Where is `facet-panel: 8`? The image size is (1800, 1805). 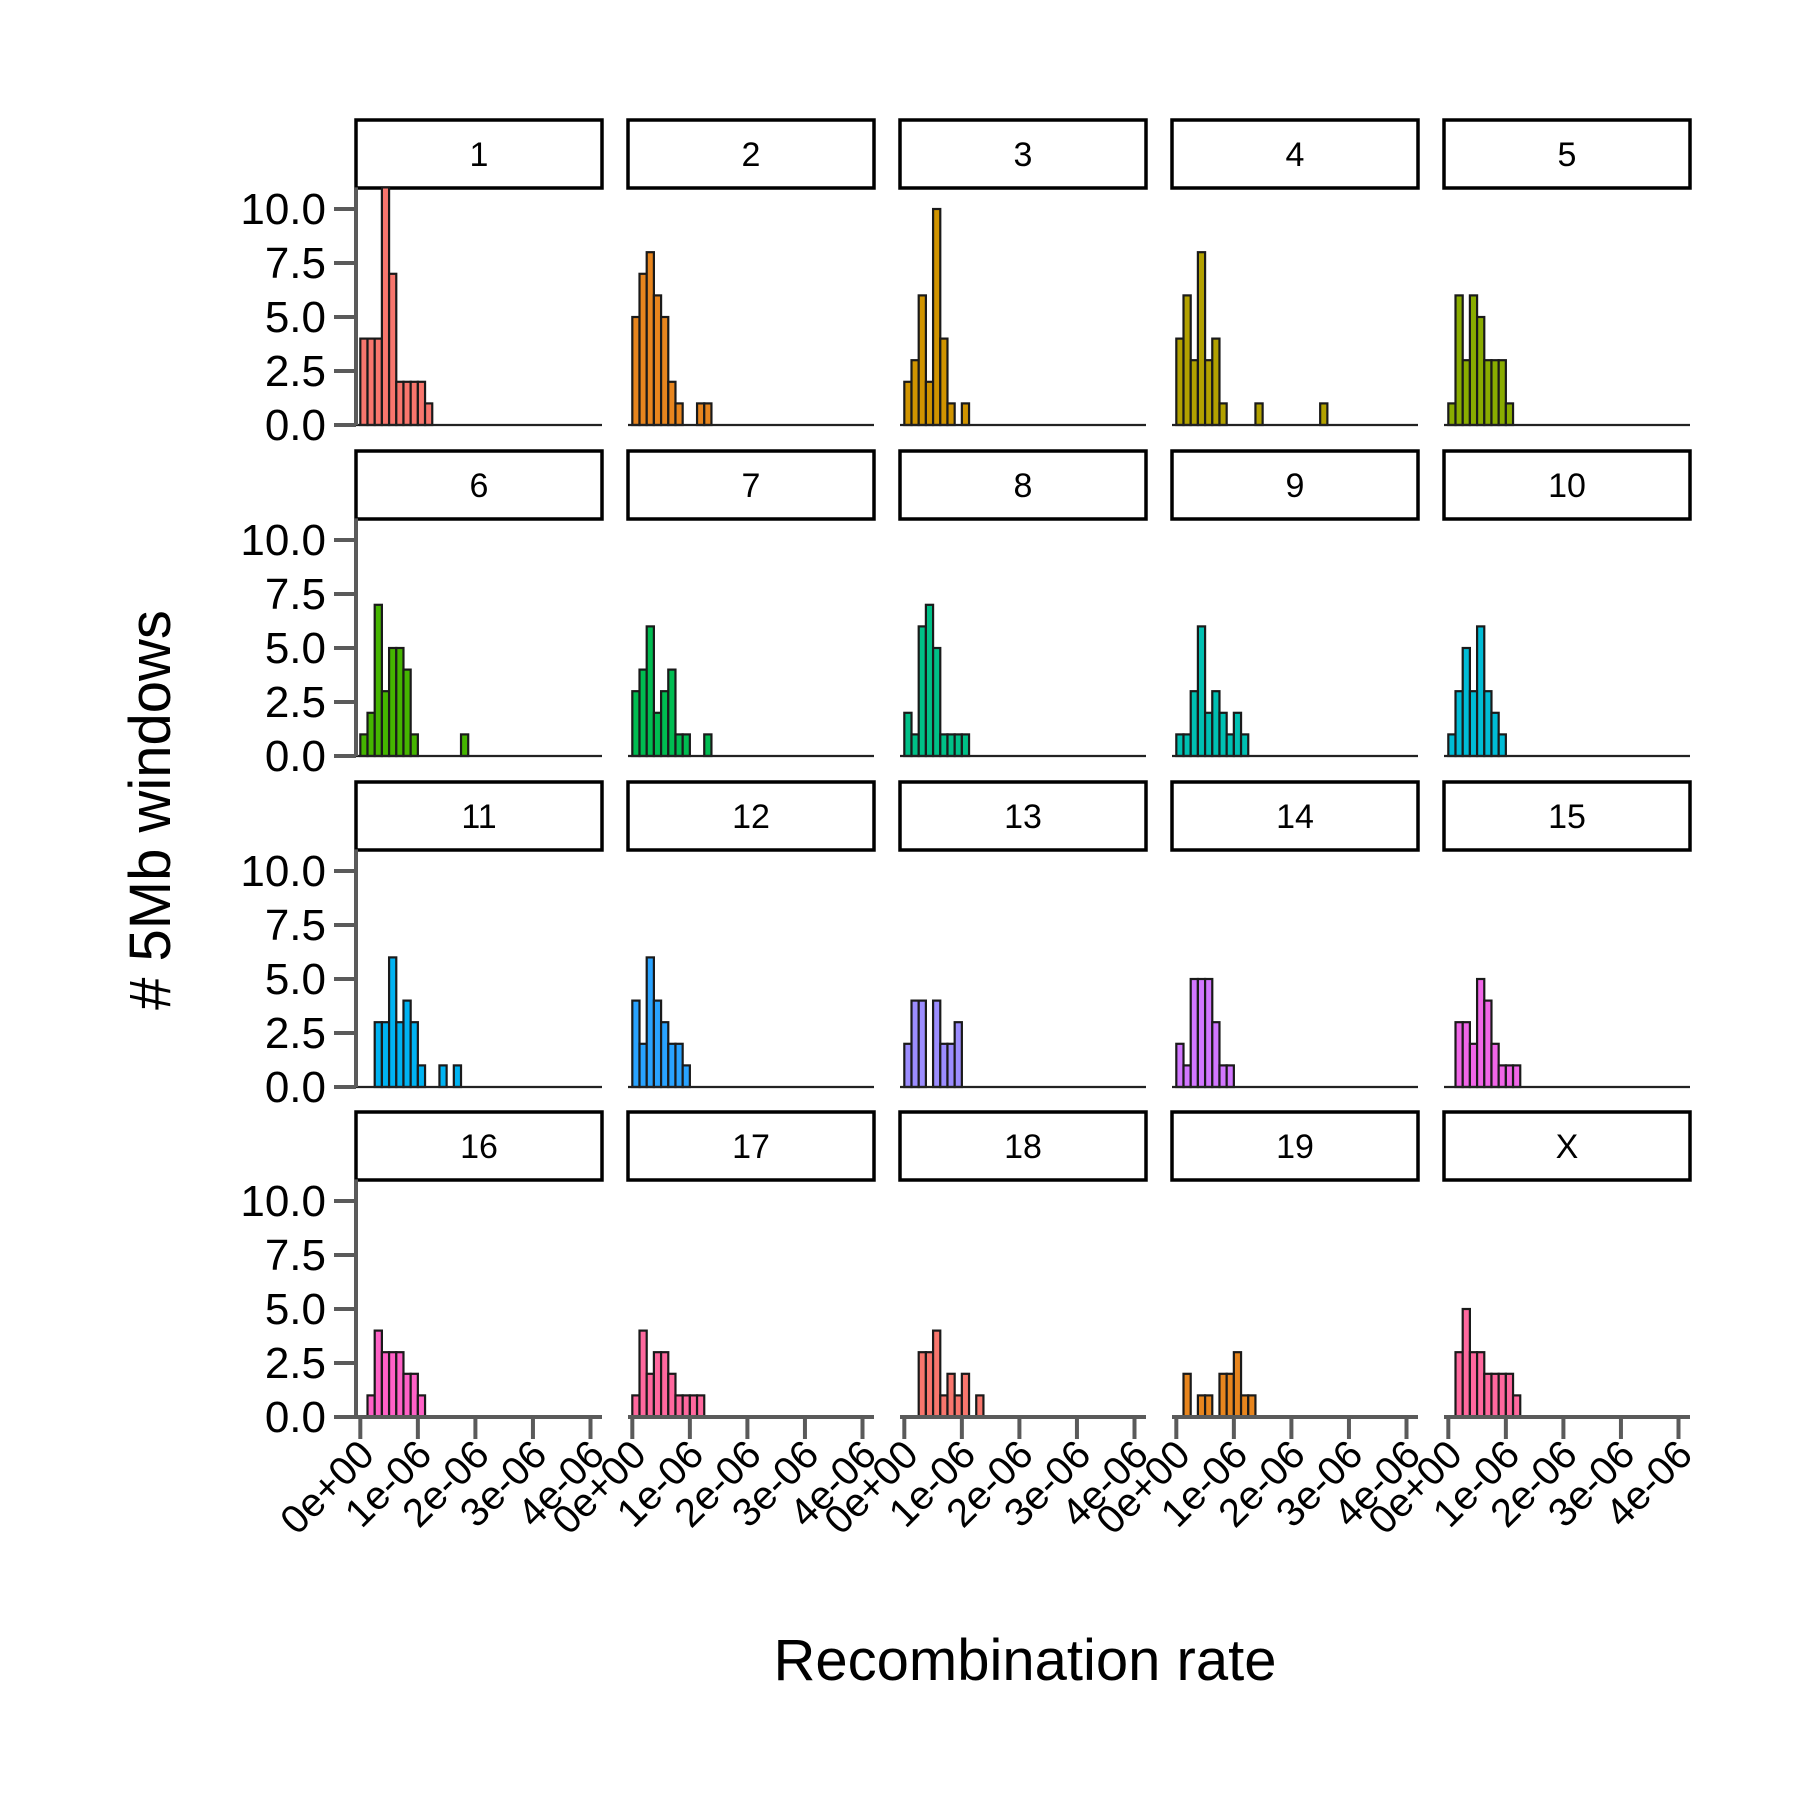
facet-panel: 8 is located at coordinates (1023, 603).